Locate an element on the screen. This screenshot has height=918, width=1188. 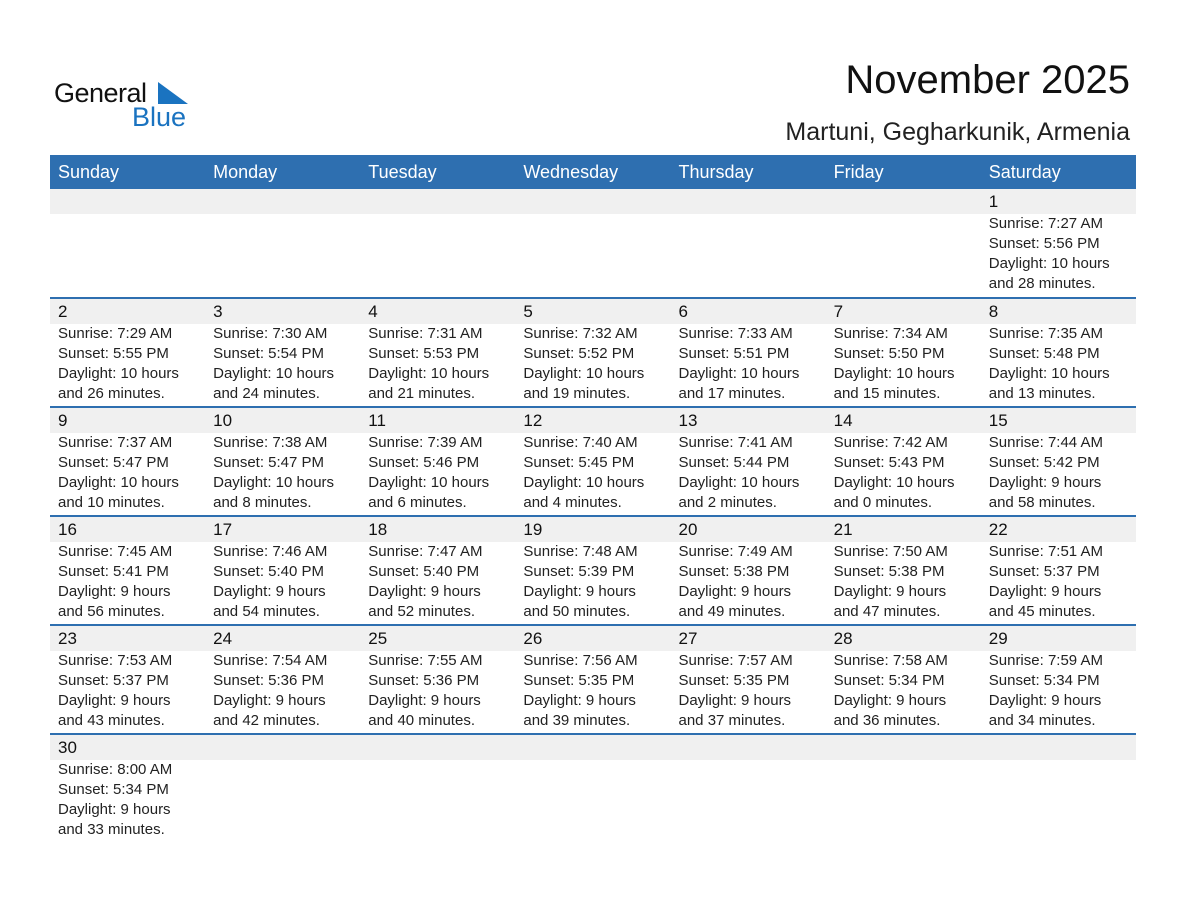
day-number: 21 is located at coordinates (843, 529).